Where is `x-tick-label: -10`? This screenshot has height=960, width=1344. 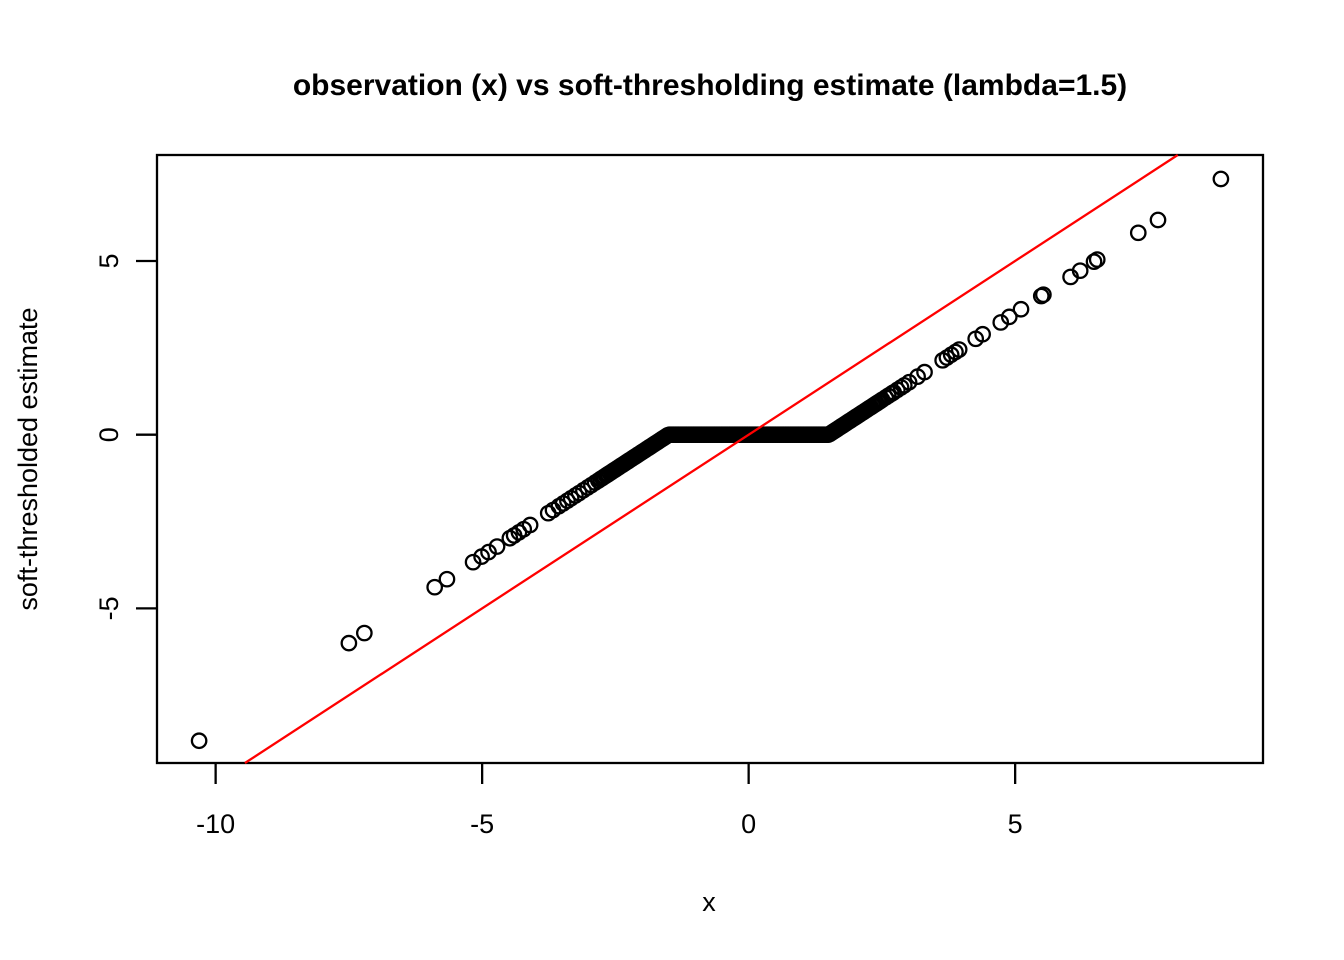 x-tick-label: -10 is located at coordinates (215, 824).